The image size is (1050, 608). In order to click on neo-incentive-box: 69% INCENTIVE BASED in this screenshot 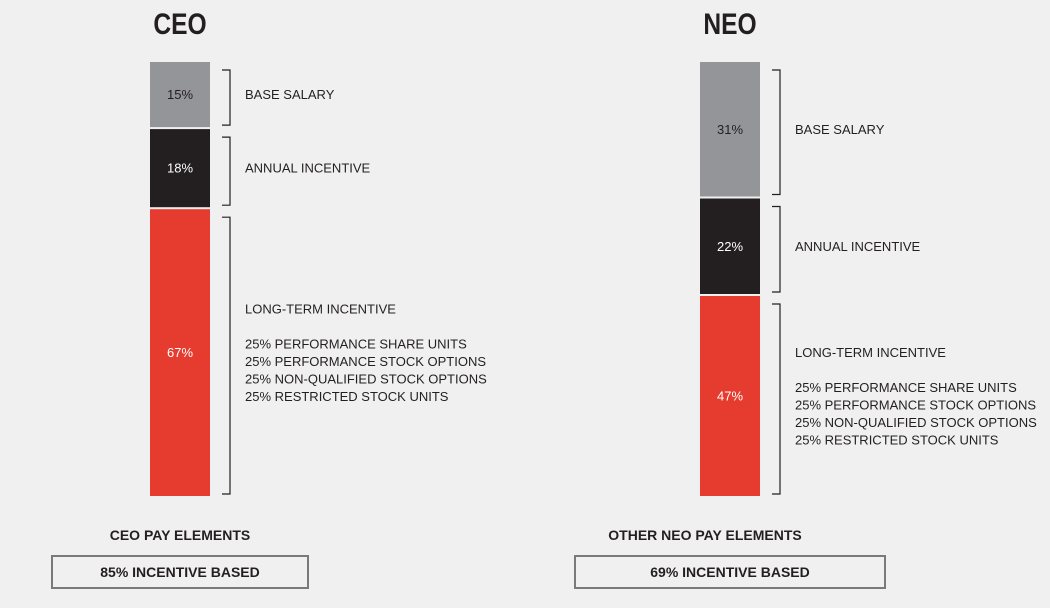, I will do `click(730, 572)`.